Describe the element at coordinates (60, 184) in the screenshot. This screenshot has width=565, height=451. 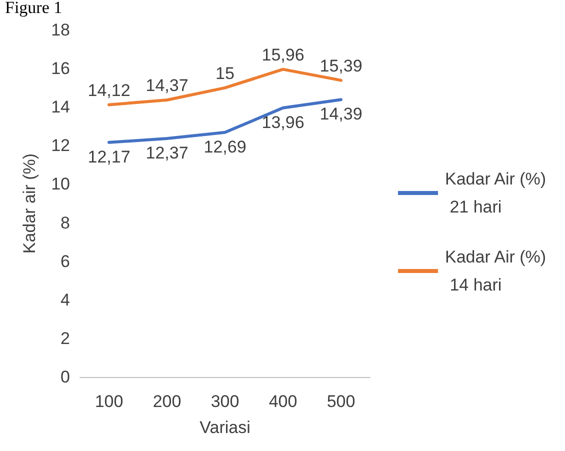
I see `y-tick-label: 10` at that location.